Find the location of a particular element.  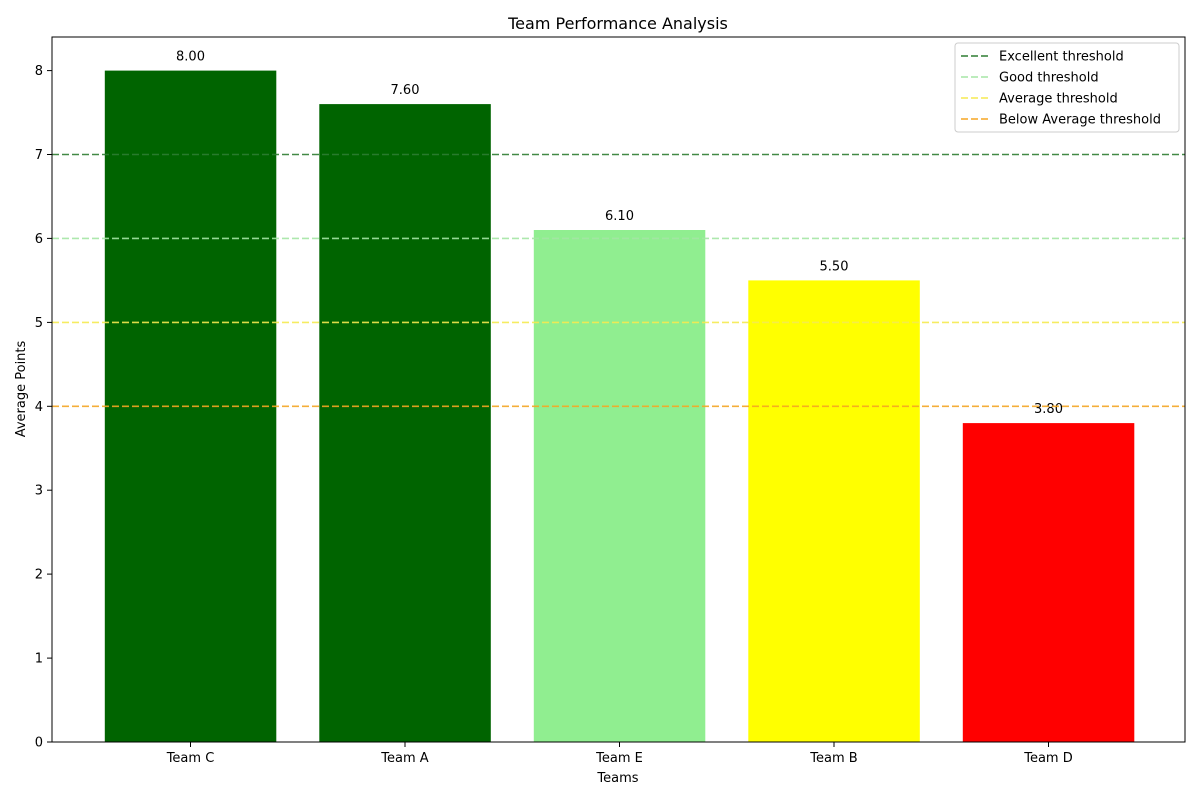

bar-team-a is located at coordinates (405, 423).